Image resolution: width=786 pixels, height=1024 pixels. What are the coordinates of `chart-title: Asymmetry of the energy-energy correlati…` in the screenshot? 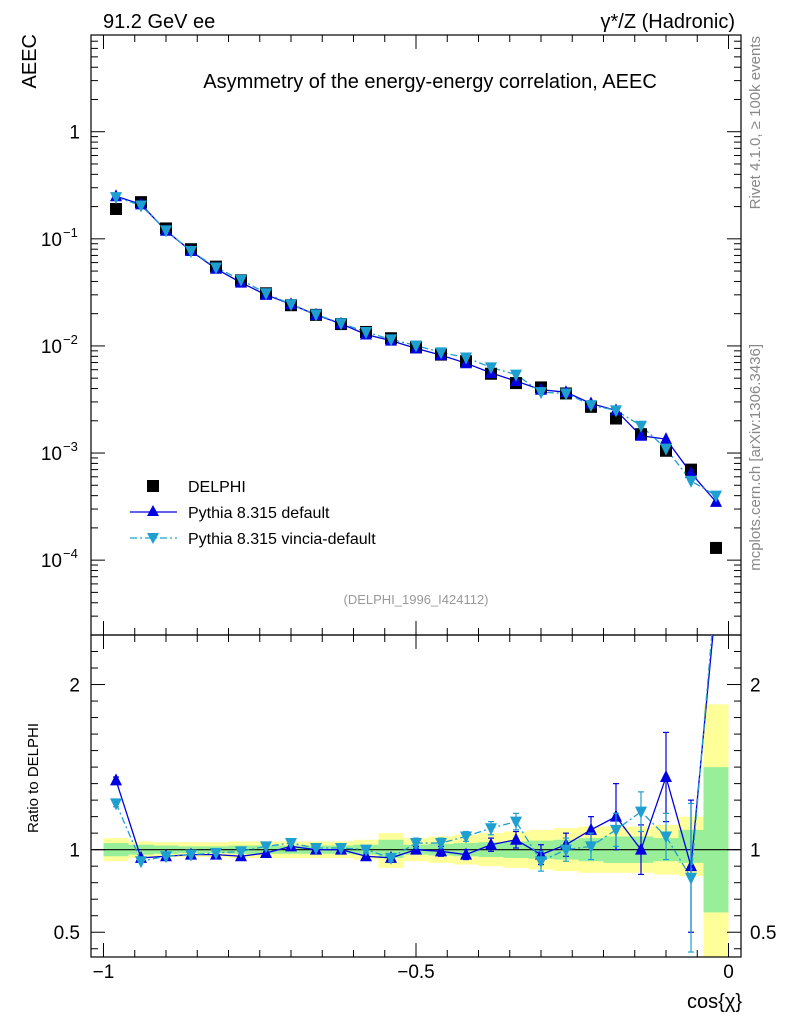 It's located at (430, 82).